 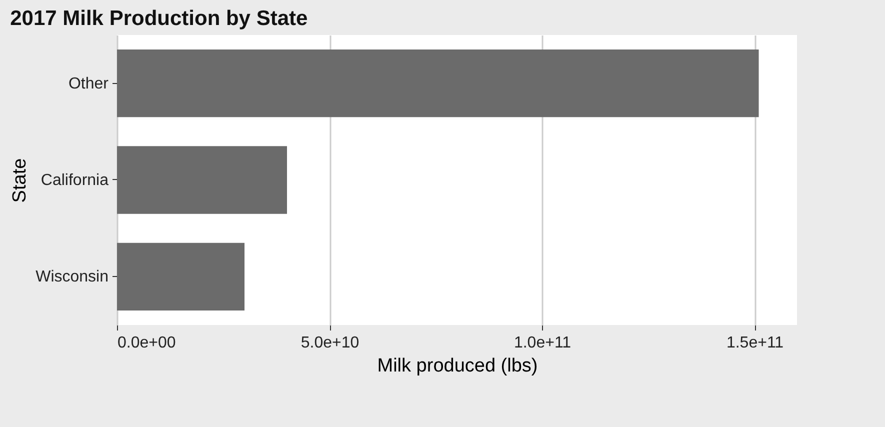 What do you see at coordinates (330, 343) in the screenshot?
I see `x-tick-label: 5.0e+10` at bounding box center [330, 343].